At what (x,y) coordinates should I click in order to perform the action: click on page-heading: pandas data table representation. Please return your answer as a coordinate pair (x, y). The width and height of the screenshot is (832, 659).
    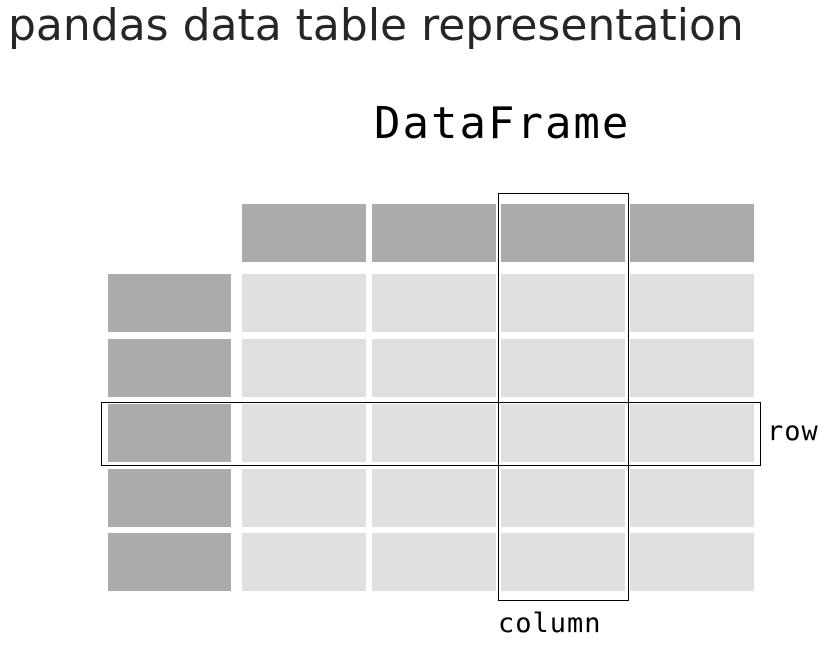
    Looking at the image, I should click on (376, 25).